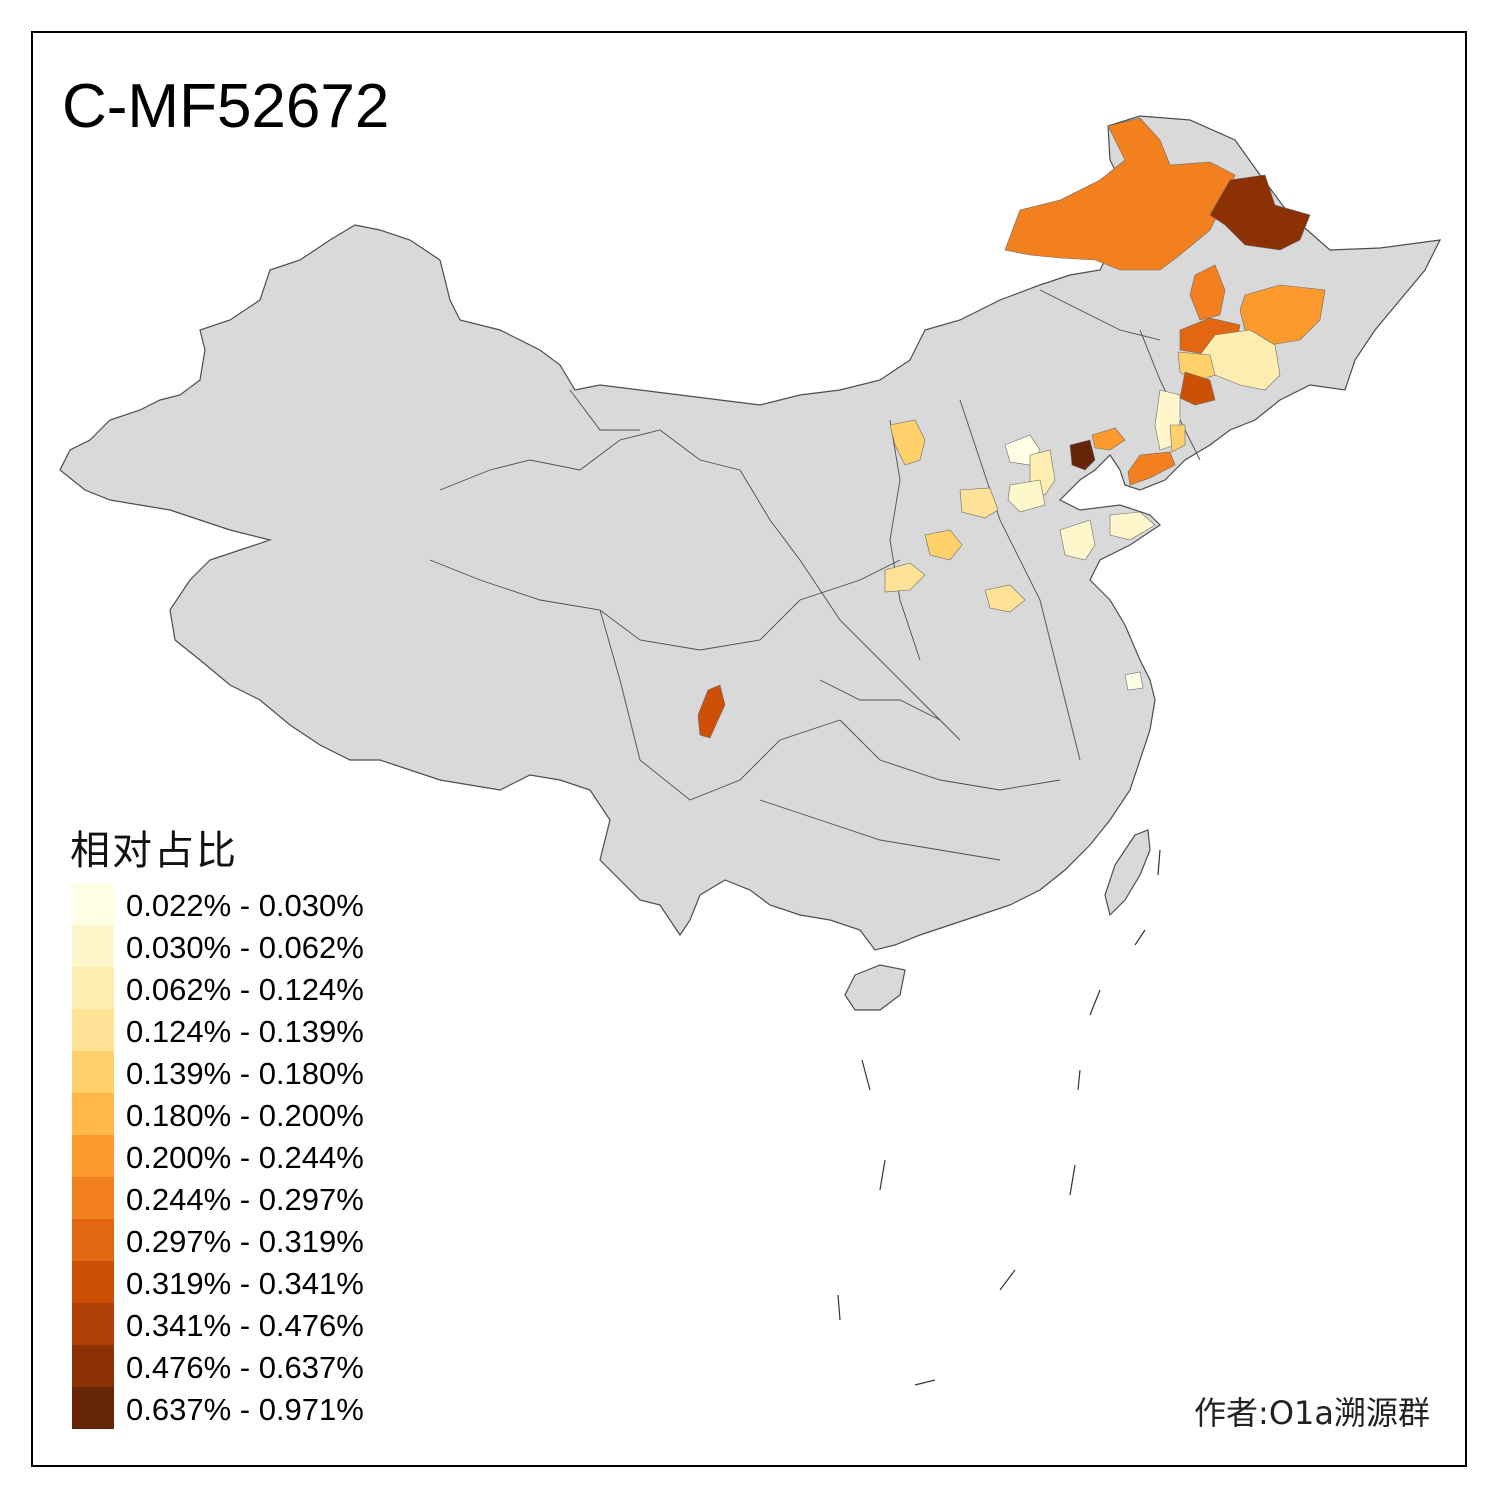  I want to click on region-dalian, so click(1151, 468).